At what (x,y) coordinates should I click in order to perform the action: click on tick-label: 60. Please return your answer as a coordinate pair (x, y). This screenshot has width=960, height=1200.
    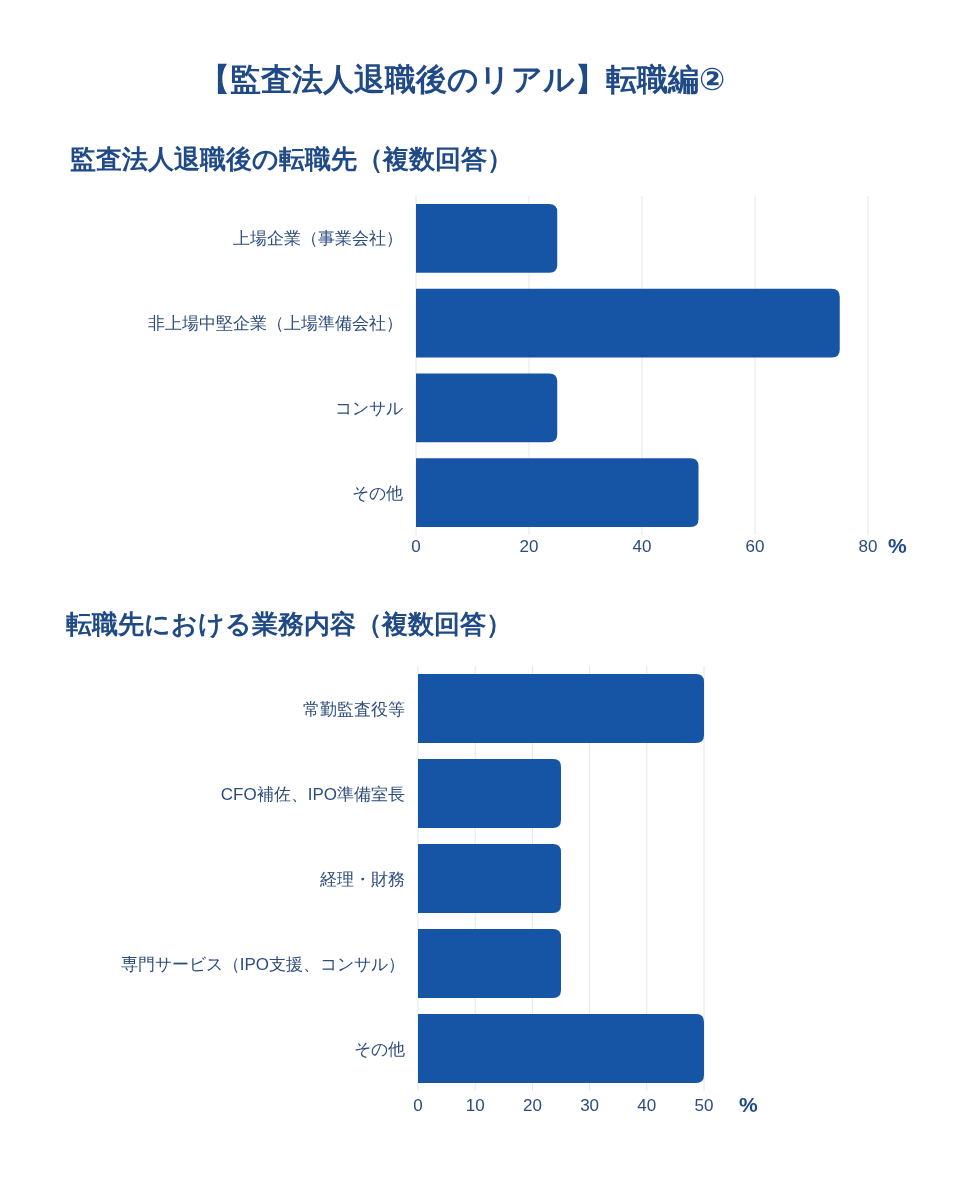
    Looking at the image, I should click on (755, 546).